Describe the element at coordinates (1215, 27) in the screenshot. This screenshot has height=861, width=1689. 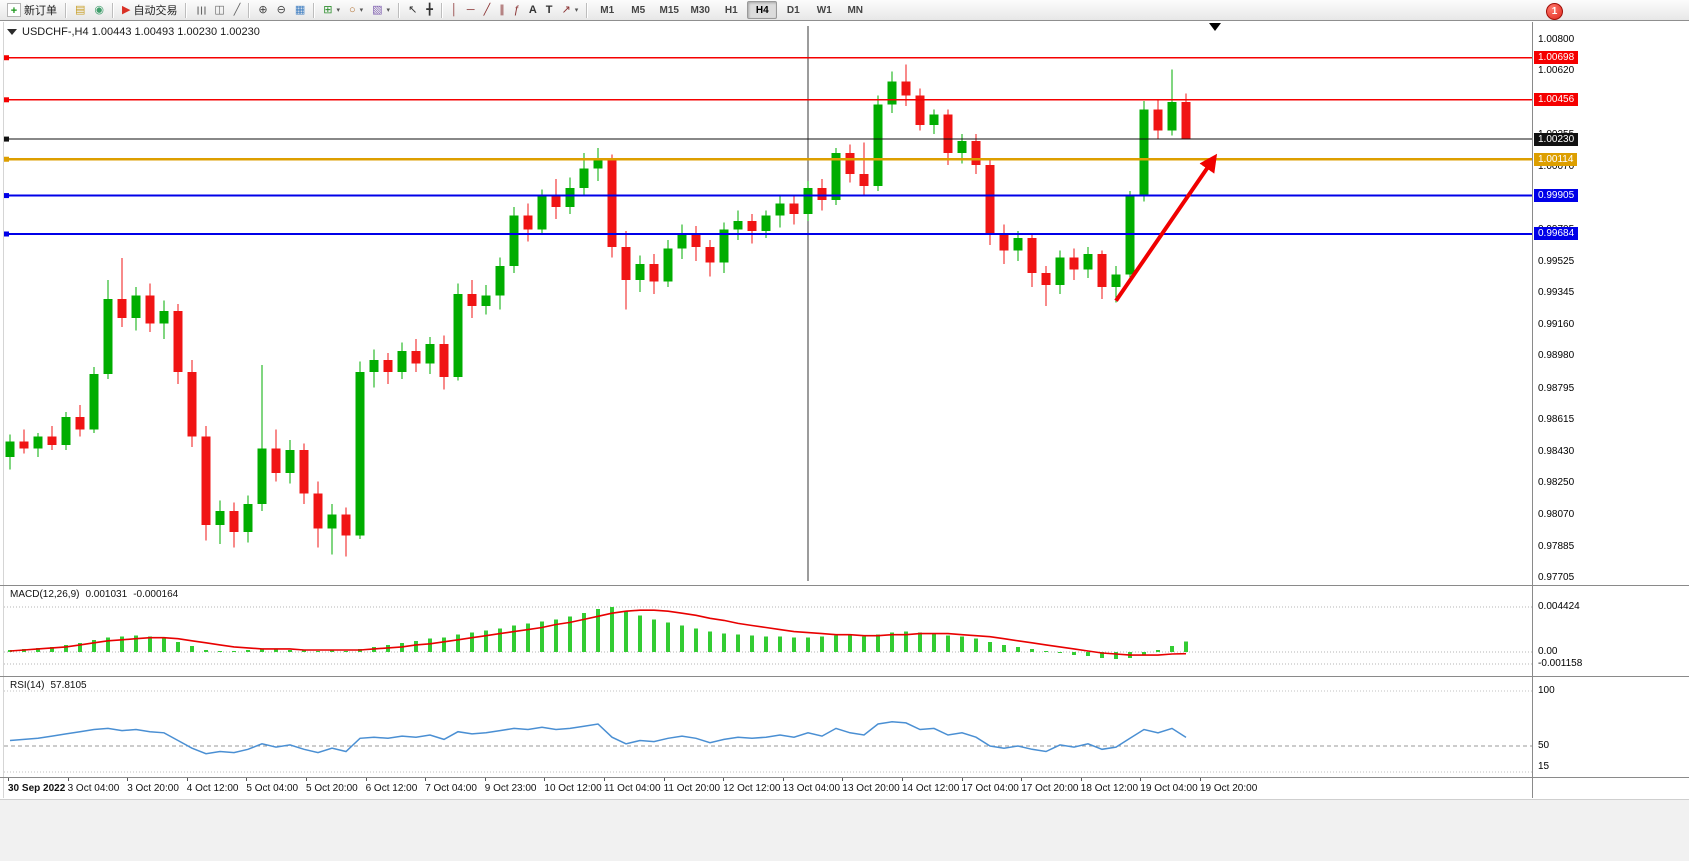
I see `chart-shift-marker-icon` at that location.